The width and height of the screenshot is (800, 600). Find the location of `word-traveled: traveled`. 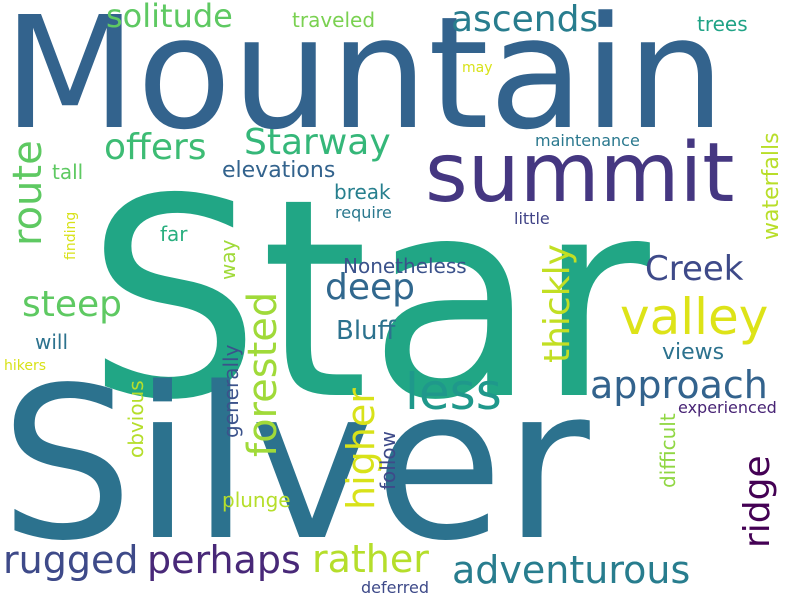

word-traveled: traveled is located at coordinates (334, 20).